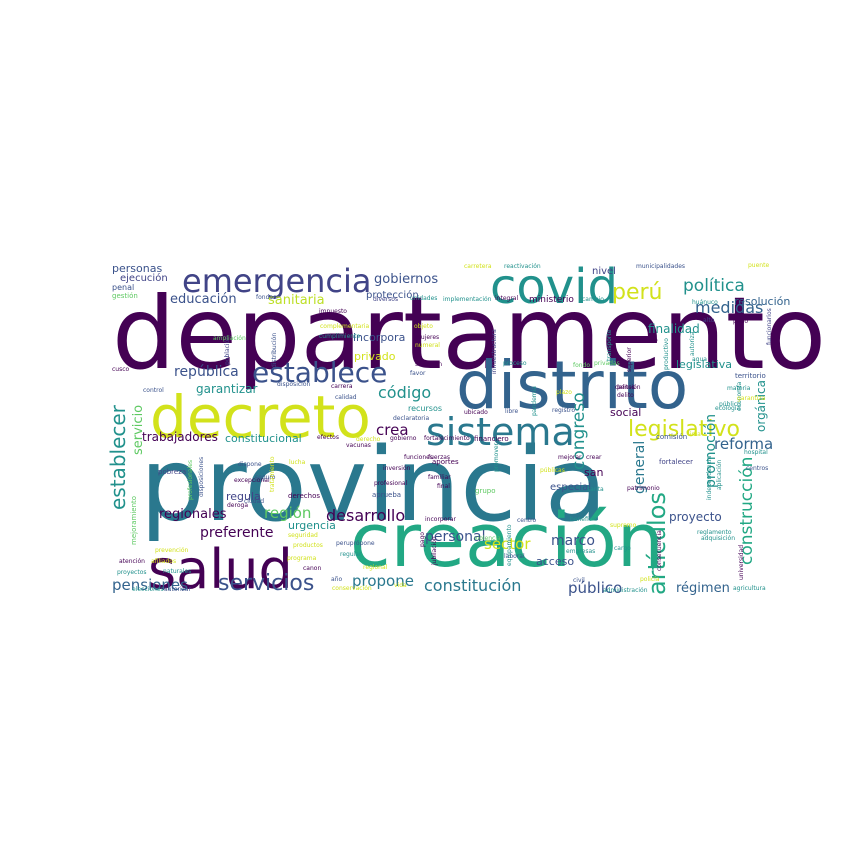 This screenshot has width=864, height=864. I want to click on cloud-word: gobierno, so click(403, 438).